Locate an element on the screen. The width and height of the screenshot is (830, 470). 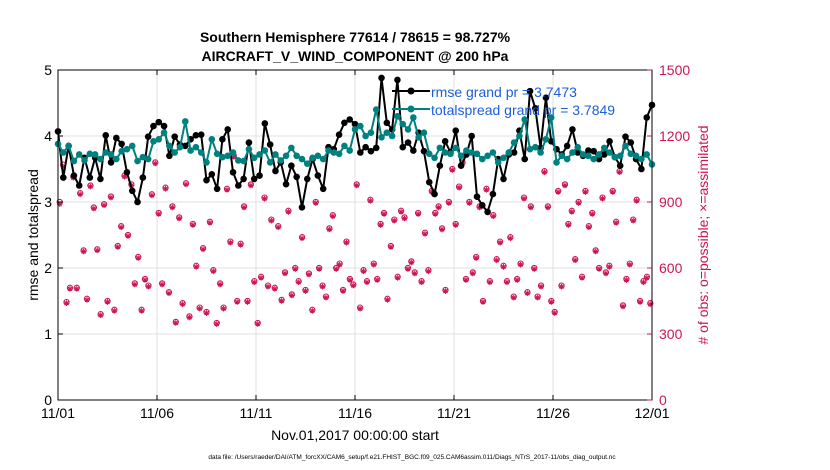
y-axis-left: 0 1 2 3 4 5 is located at coordinates (53, 235).